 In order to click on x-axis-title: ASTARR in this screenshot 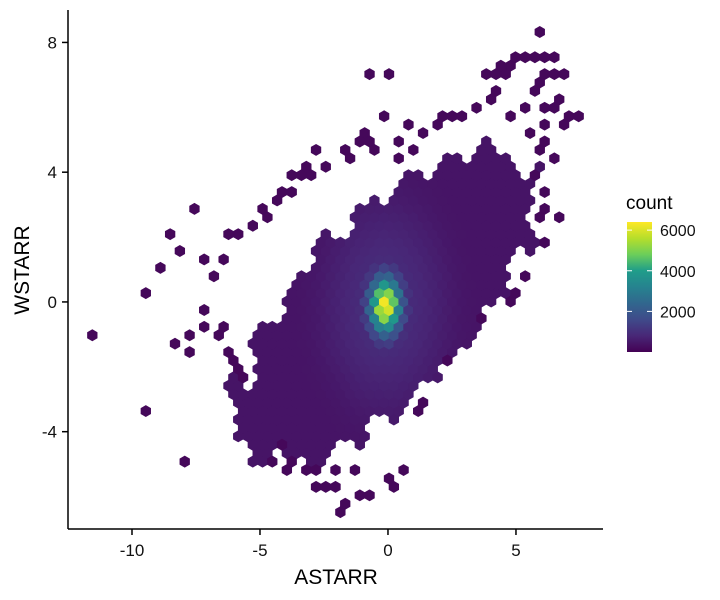, I will do `click(336, 577)`.